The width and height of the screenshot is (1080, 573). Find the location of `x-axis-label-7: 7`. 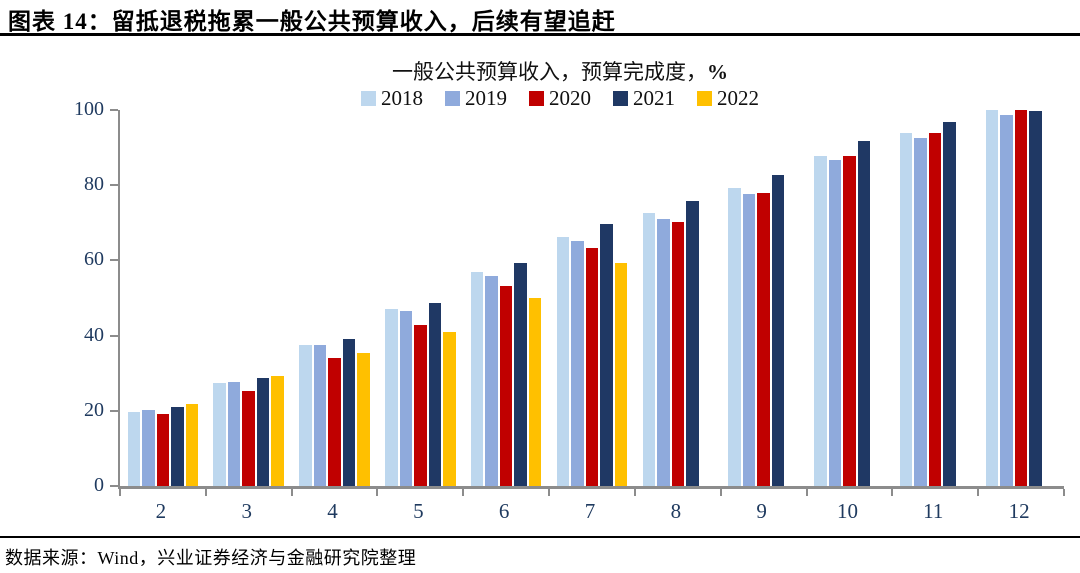

x-axis-label-7: 7 is located at coordinates (590, 511).